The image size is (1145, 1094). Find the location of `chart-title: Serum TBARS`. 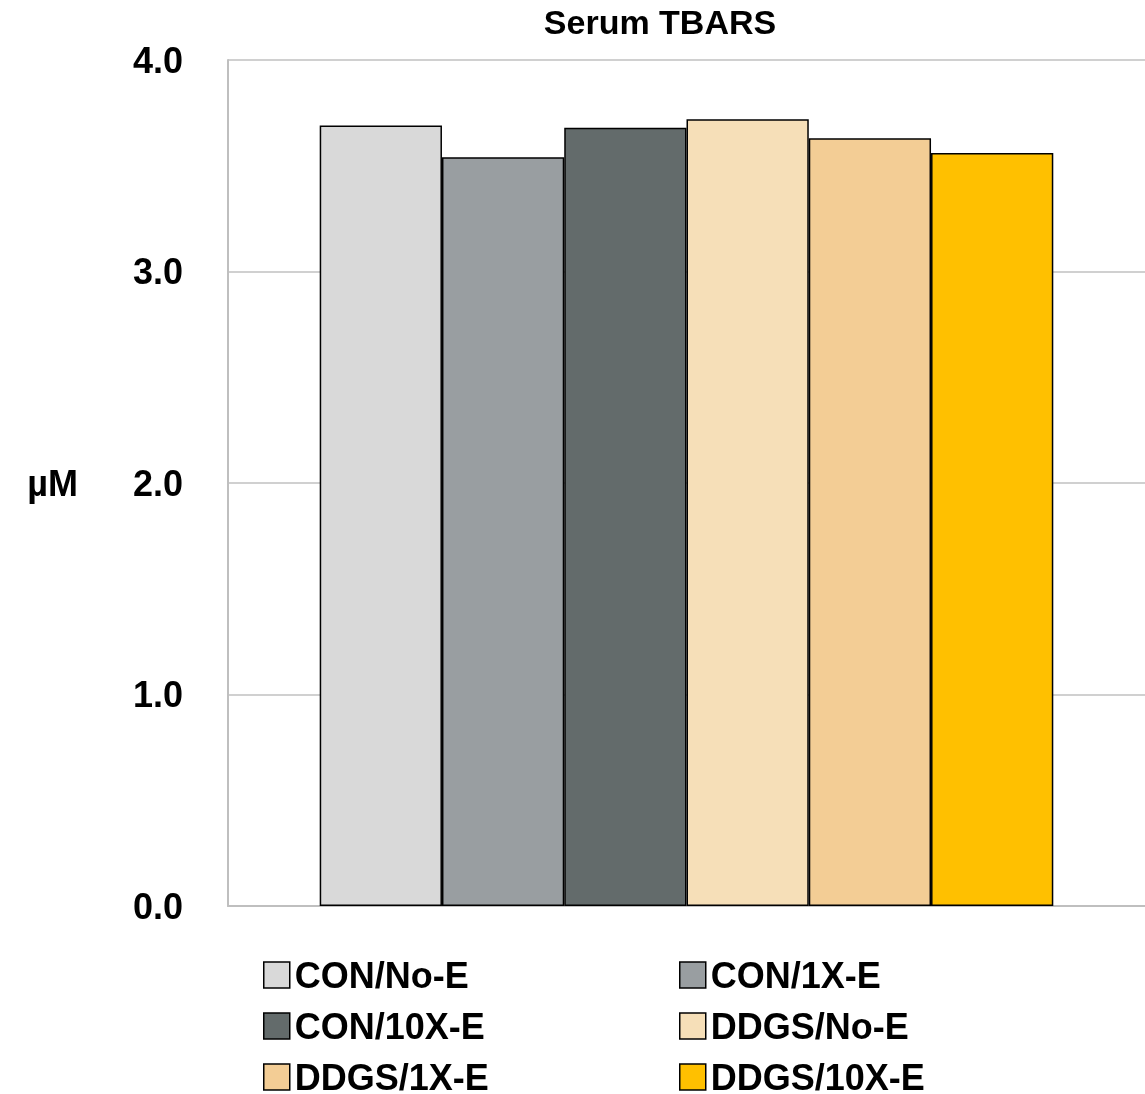

chart-title: Serum TBARS is located at coordinates (660, 22).